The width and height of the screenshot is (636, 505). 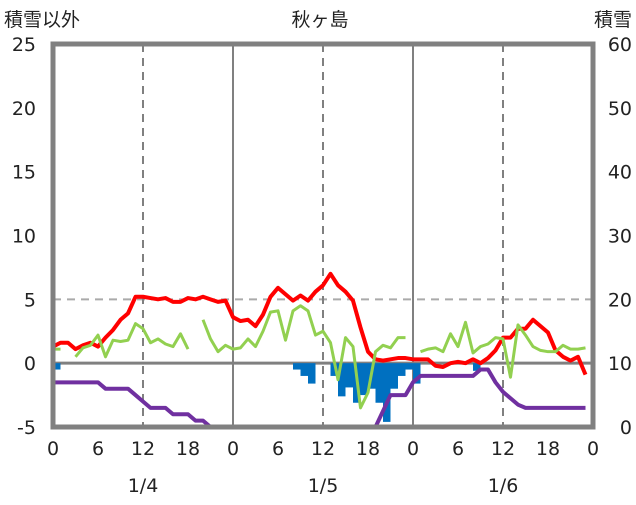 I want to click on left-axis-label: 積雪以外, so click(x=42, y=20).